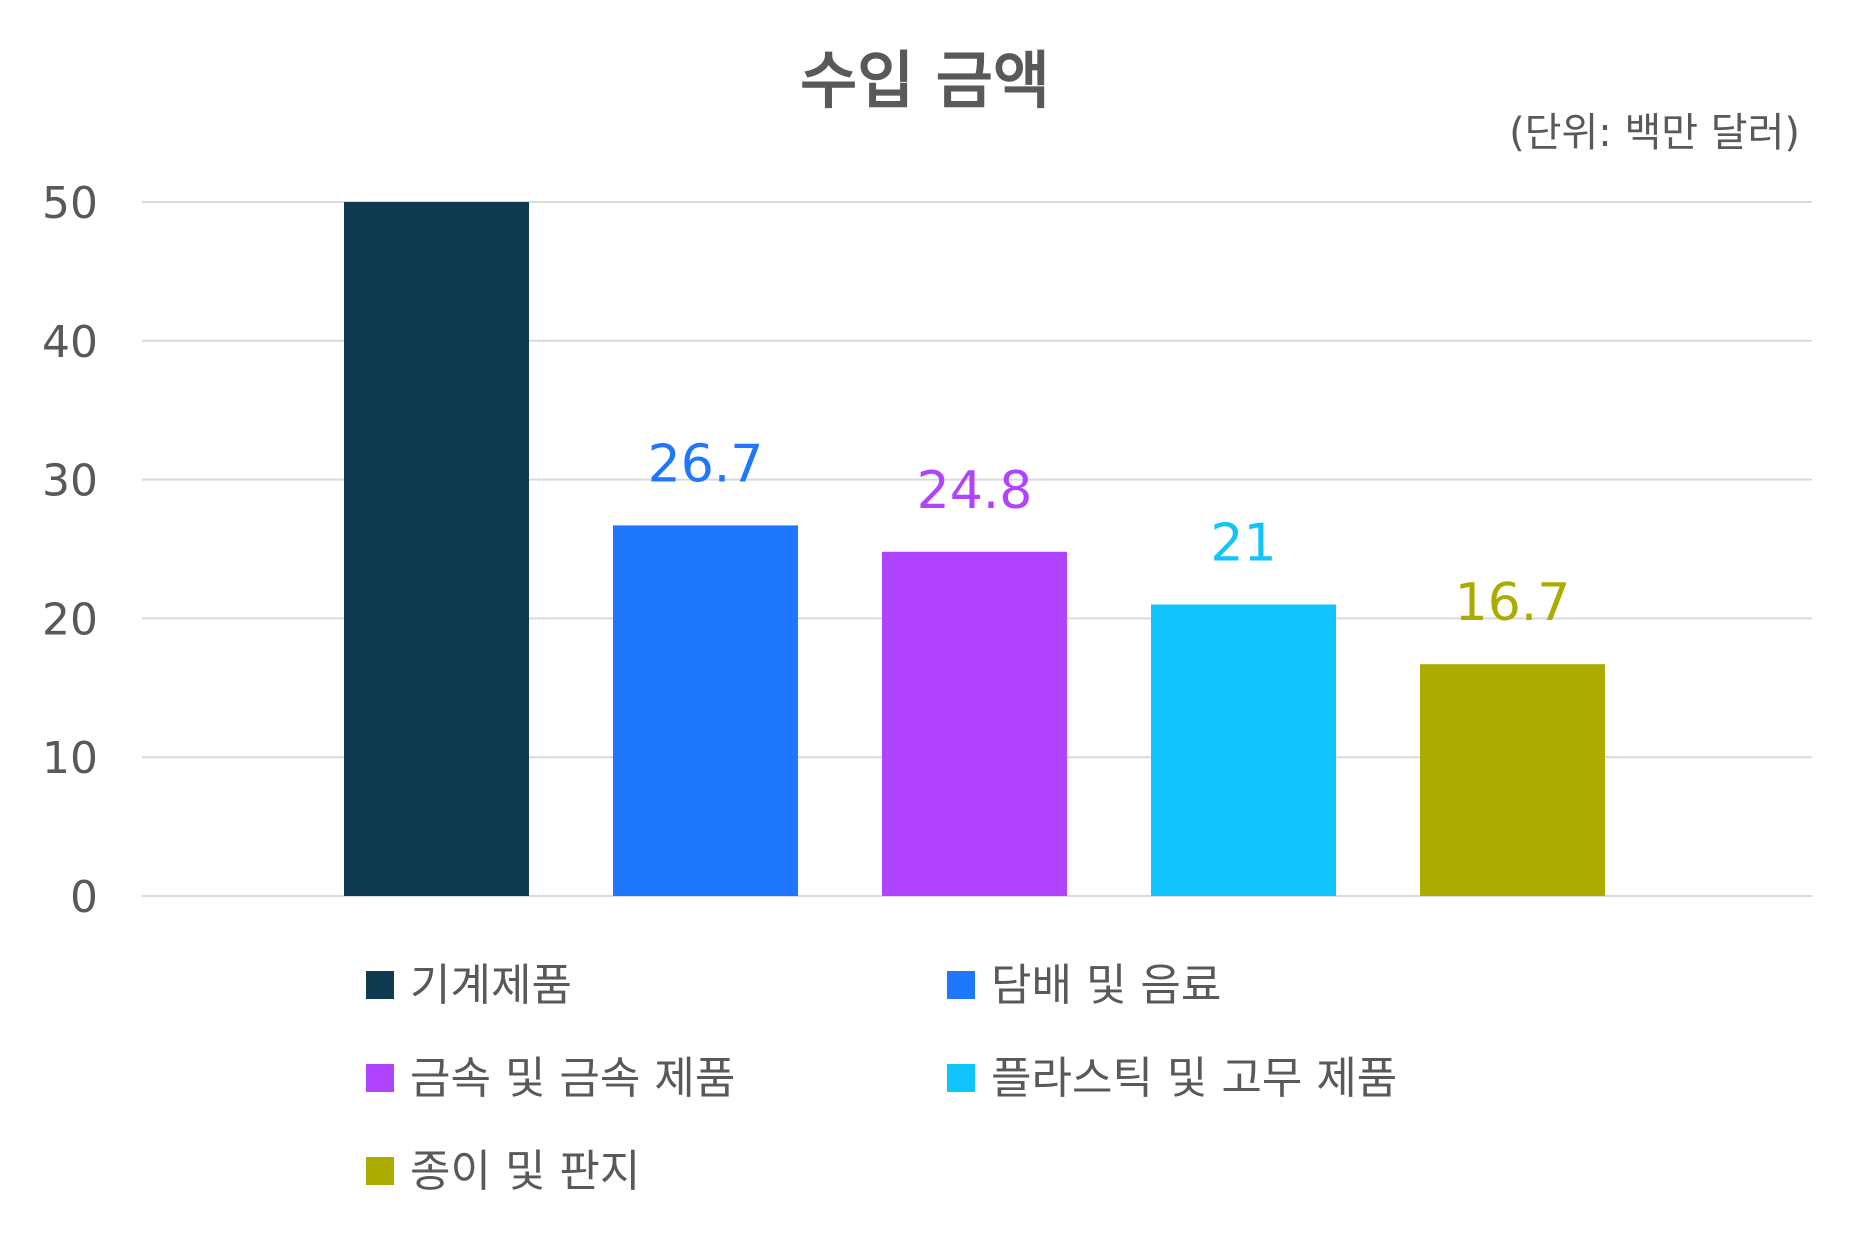  I want to click on y-tick-label: 30, so click(70, 481).